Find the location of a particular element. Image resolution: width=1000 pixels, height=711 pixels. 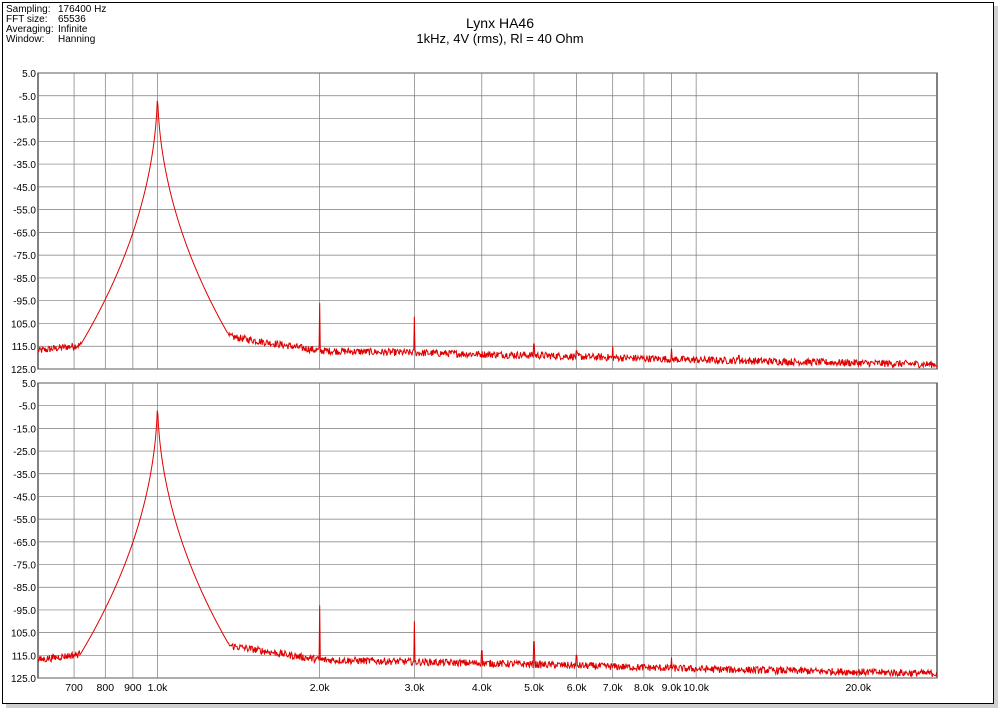

x-tick-label: 4.0k is located at coordinates (482, 688).